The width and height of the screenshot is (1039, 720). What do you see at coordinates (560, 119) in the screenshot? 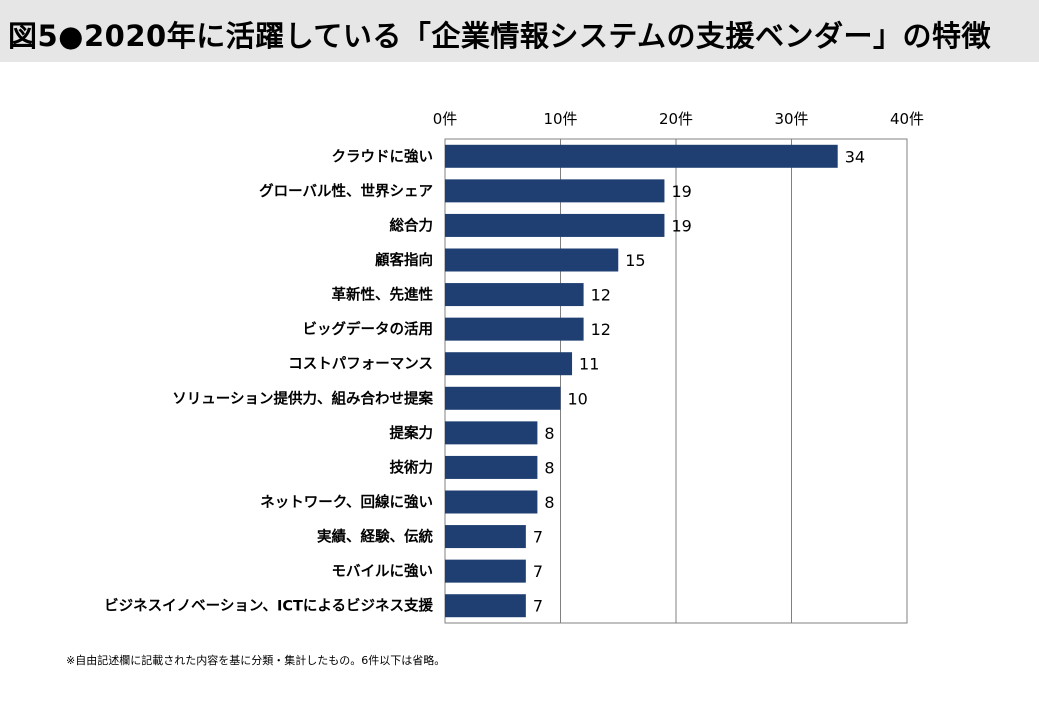
I see `x-tick-label: 10件` at bounding box center [560, 119].